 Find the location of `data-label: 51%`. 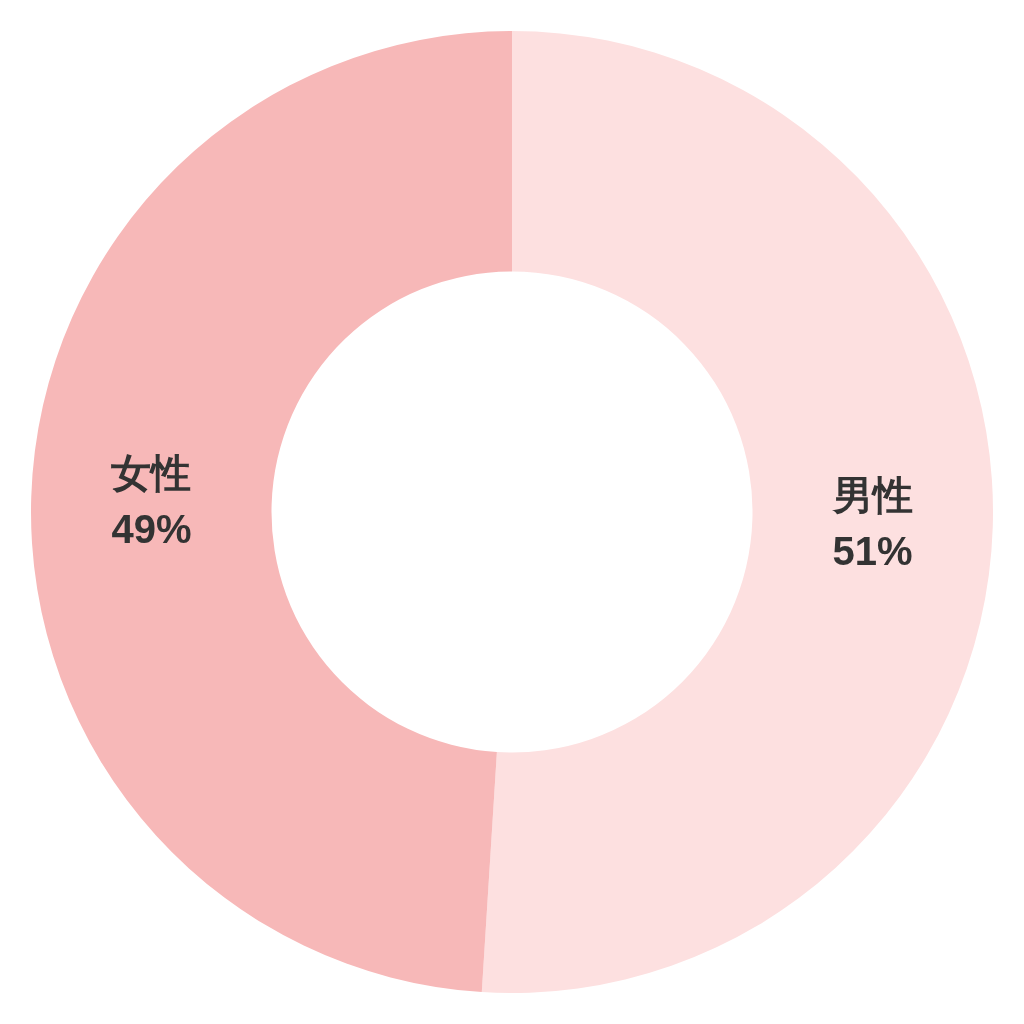

data-label: 51% is located at coordinates (872, 551).